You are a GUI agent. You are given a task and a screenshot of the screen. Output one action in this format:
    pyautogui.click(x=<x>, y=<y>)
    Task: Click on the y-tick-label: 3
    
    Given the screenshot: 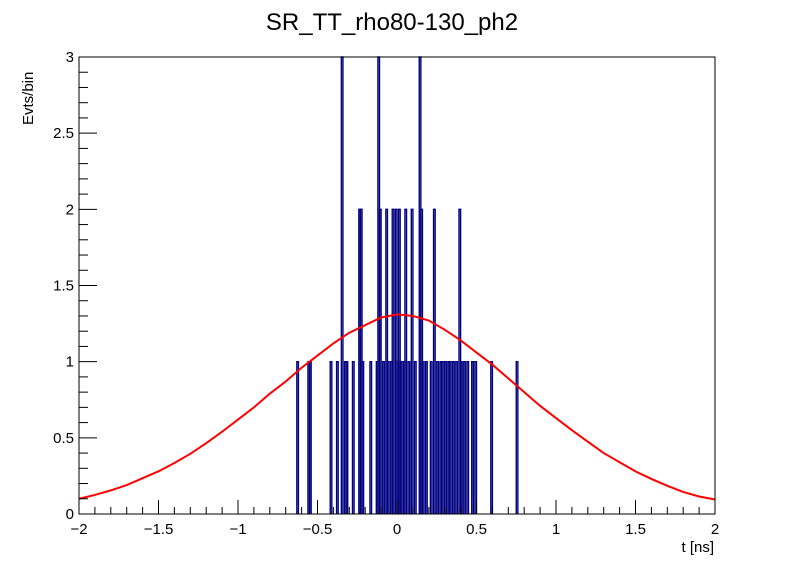 What is the action you would take?
    pyautogui.click(x=70, y=57)
    